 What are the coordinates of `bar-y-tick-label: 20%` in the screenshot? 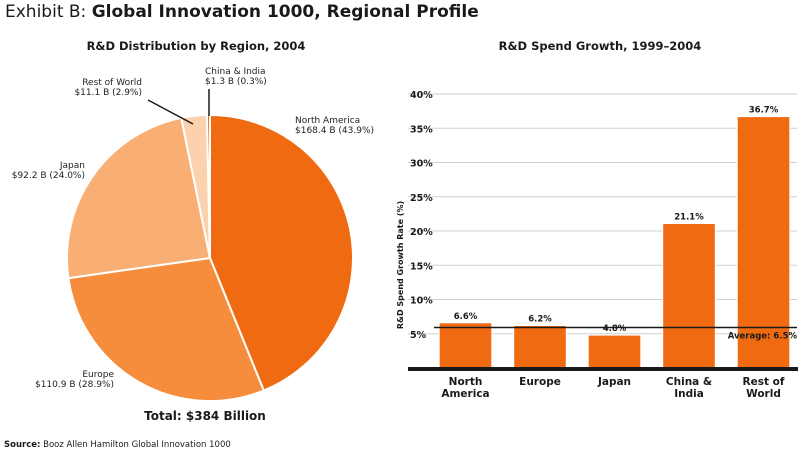 It's located at (421, 232).